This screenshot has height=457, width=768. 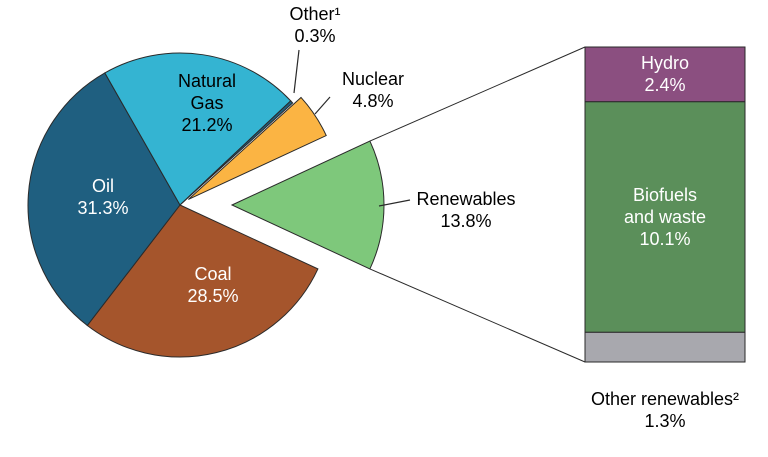 I want to click on bar-label-text: 1.3%, so click(x=665, y=421).